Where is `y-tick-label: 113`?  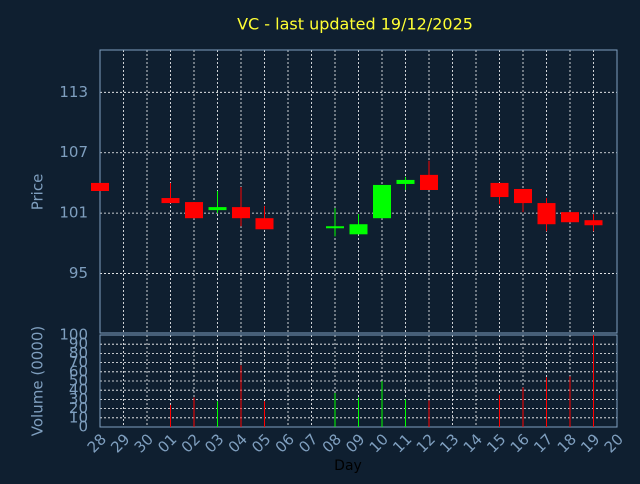
y-tick-label: 113 is located at coordinates (73, 92).